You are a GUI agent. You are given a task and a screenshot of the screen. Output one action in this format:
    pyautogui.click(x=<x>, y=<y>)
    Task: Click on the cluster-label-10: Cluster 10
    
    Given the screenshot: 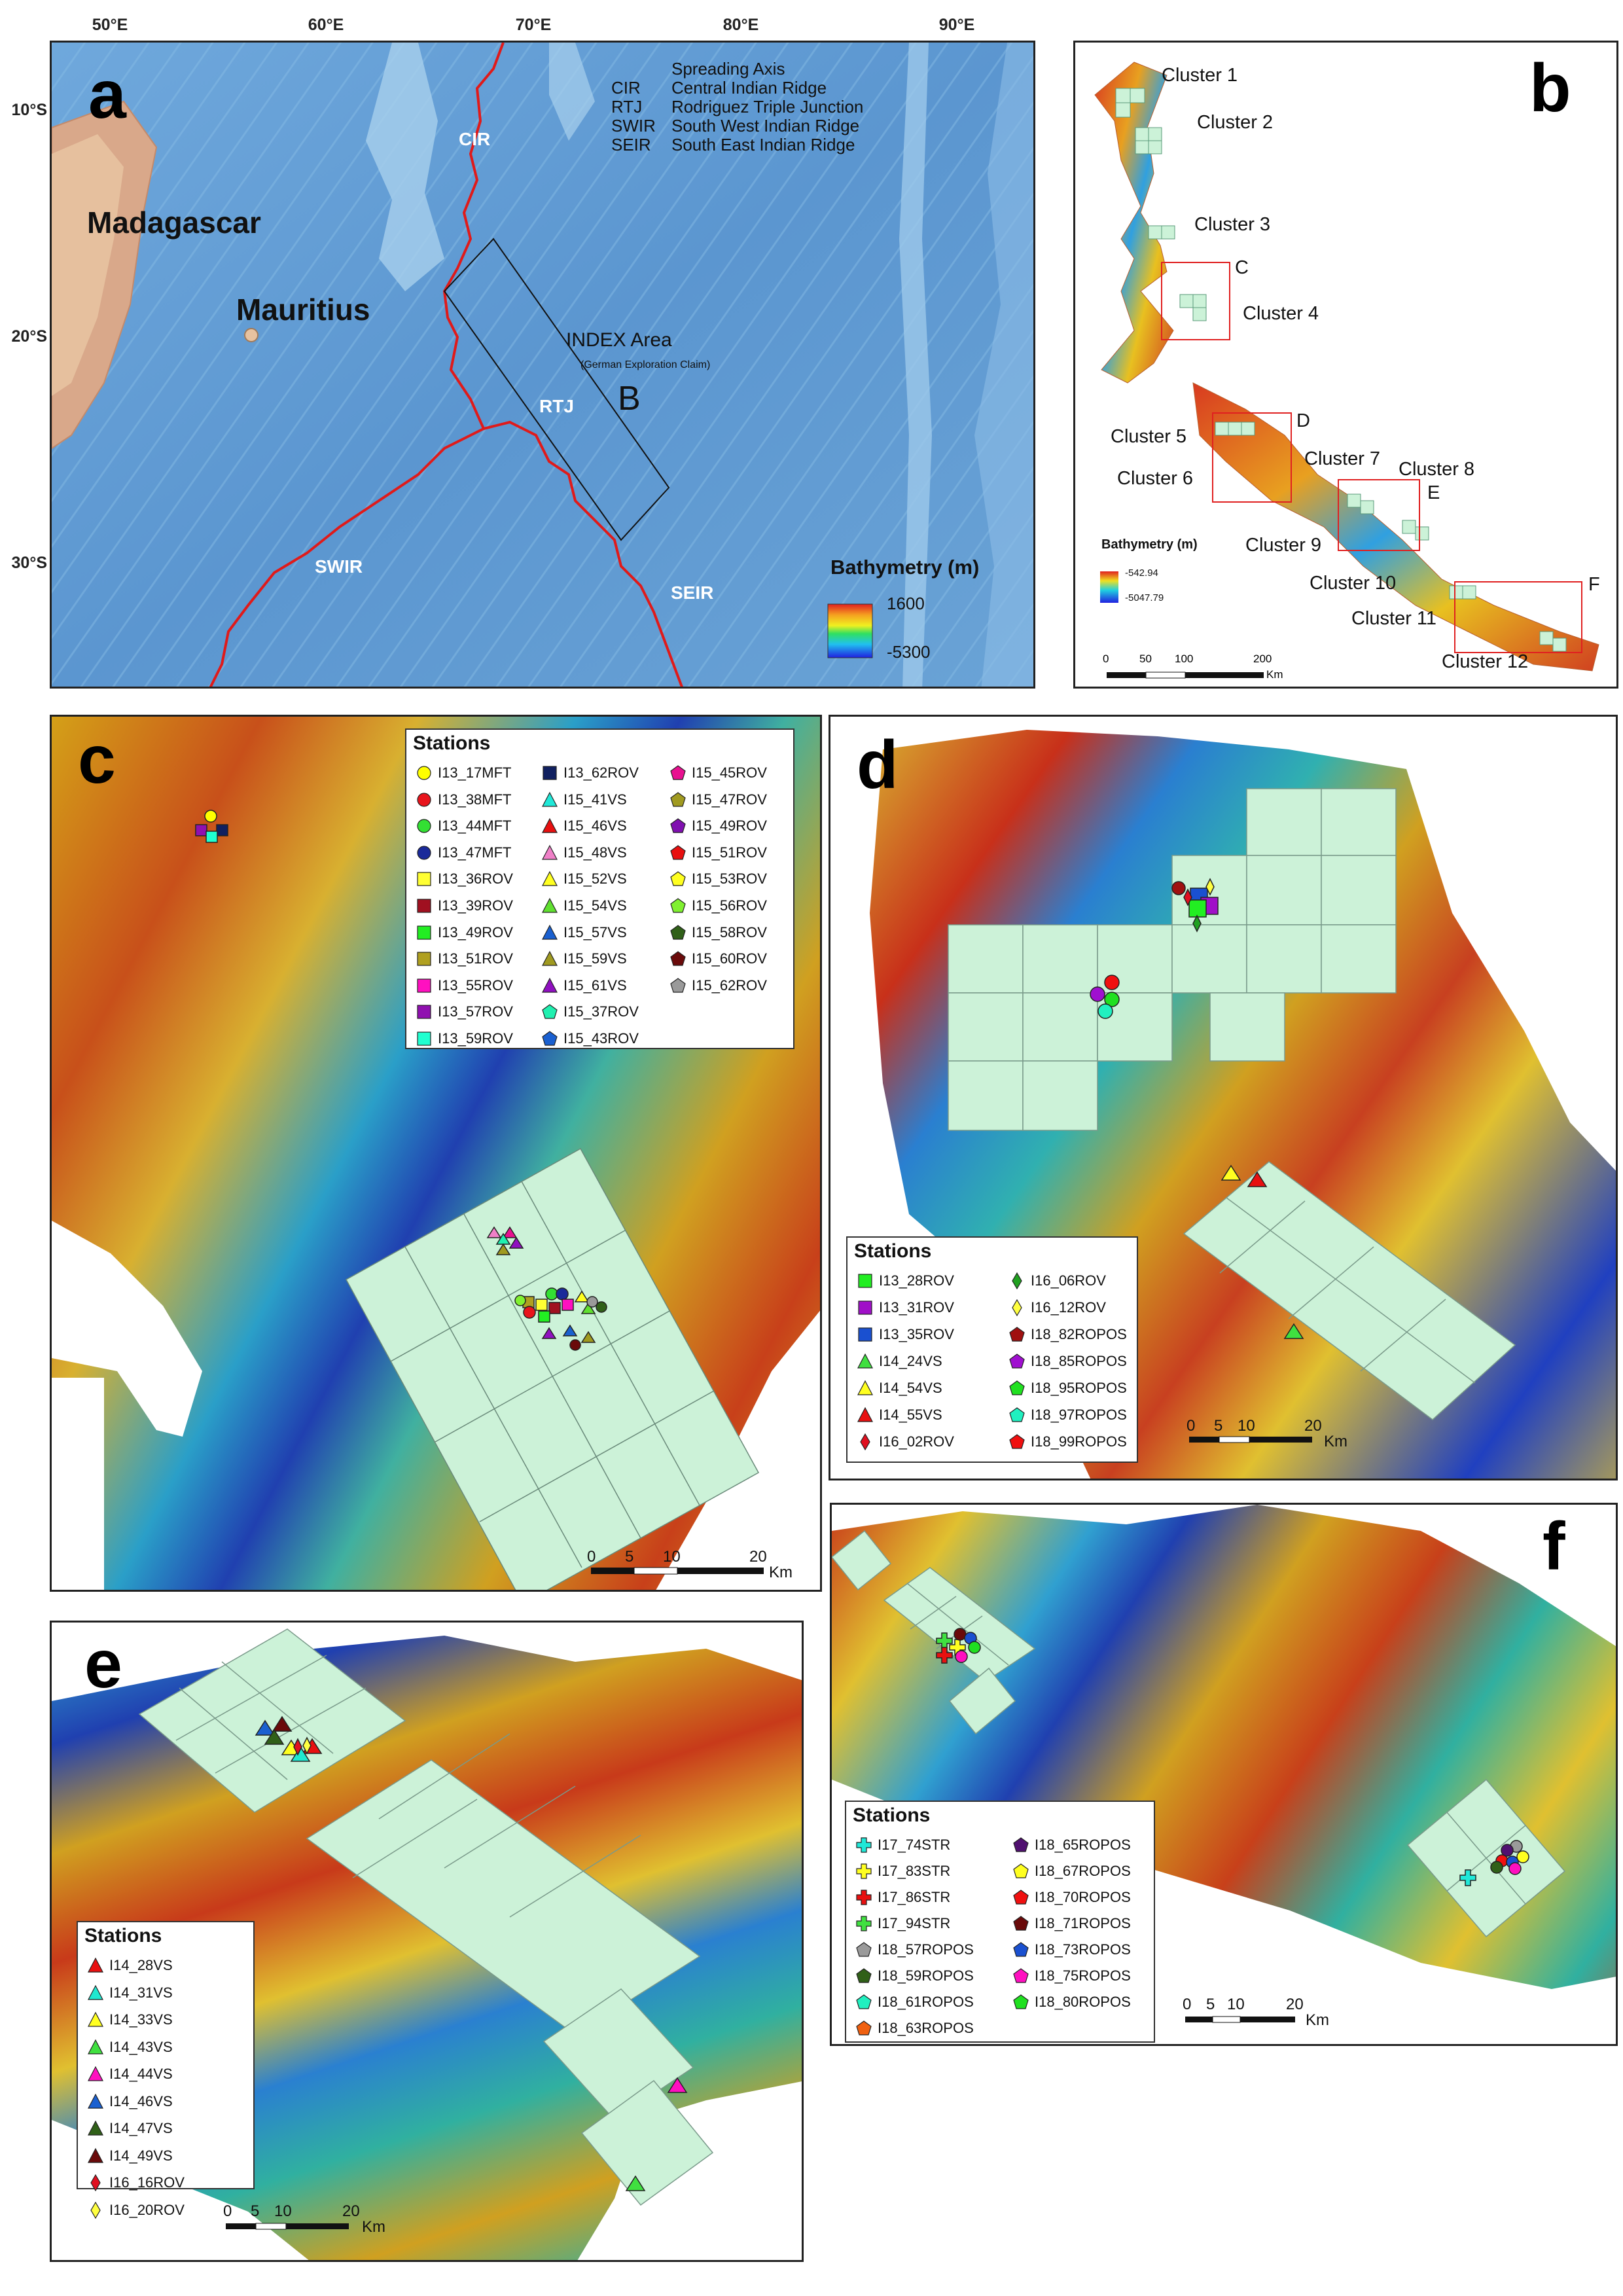 What is the action you would take?
    pyautogui.click(x=1353, y=583)
    